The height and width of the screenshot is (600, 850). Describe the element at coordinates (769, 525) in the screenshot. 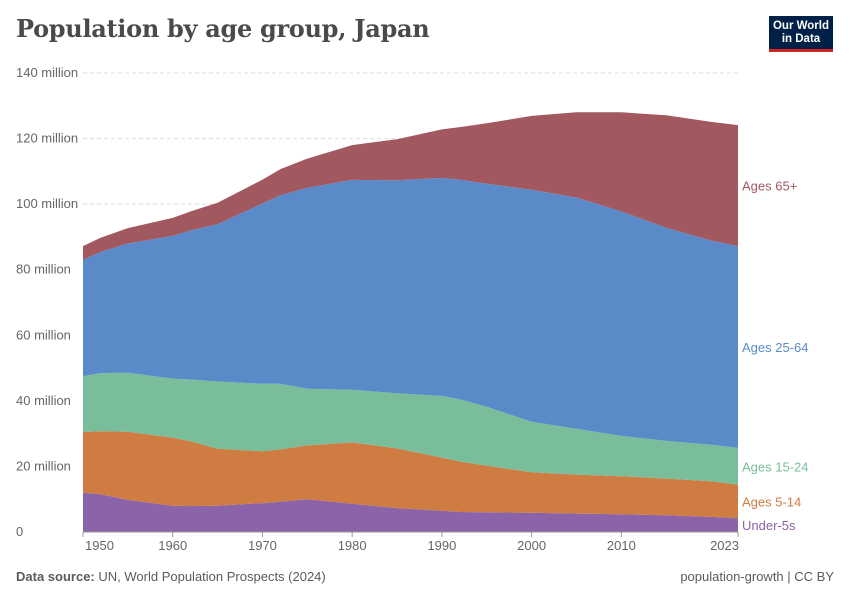

I see `series-label: Under-5s` at that location.